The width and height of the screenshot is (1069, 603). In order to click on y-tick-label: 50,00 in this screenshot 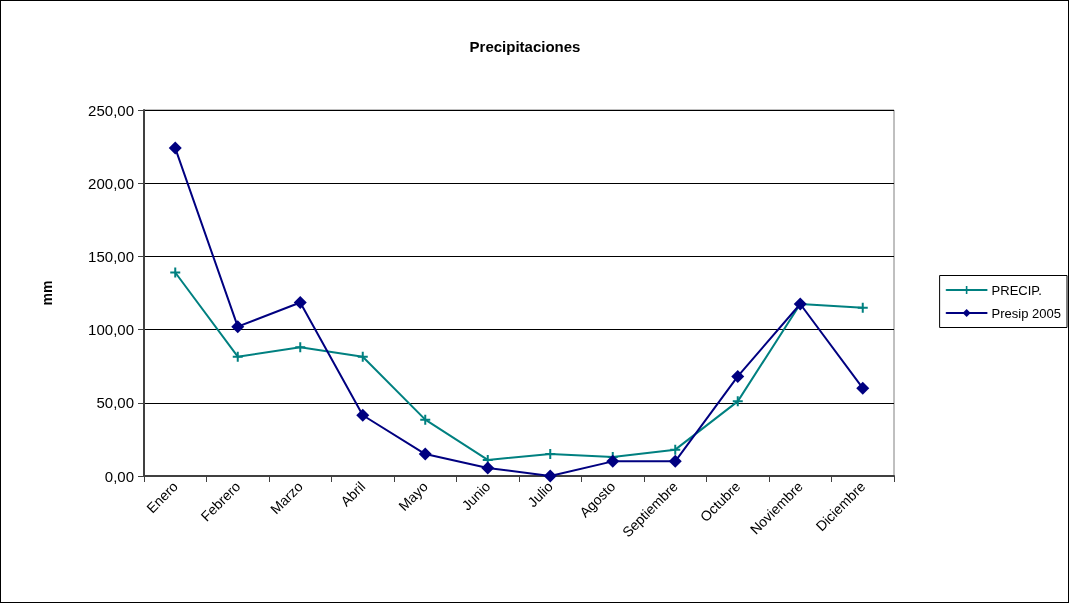, I will do `click(115, 403)`.